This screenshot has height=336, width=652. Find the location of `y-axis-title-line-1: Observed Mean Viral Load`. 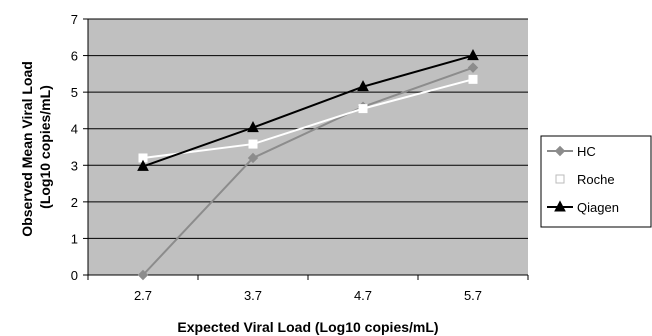

y-axis-title-line-1: Observed Mean Viral Load is located at coordinates (27, 149).